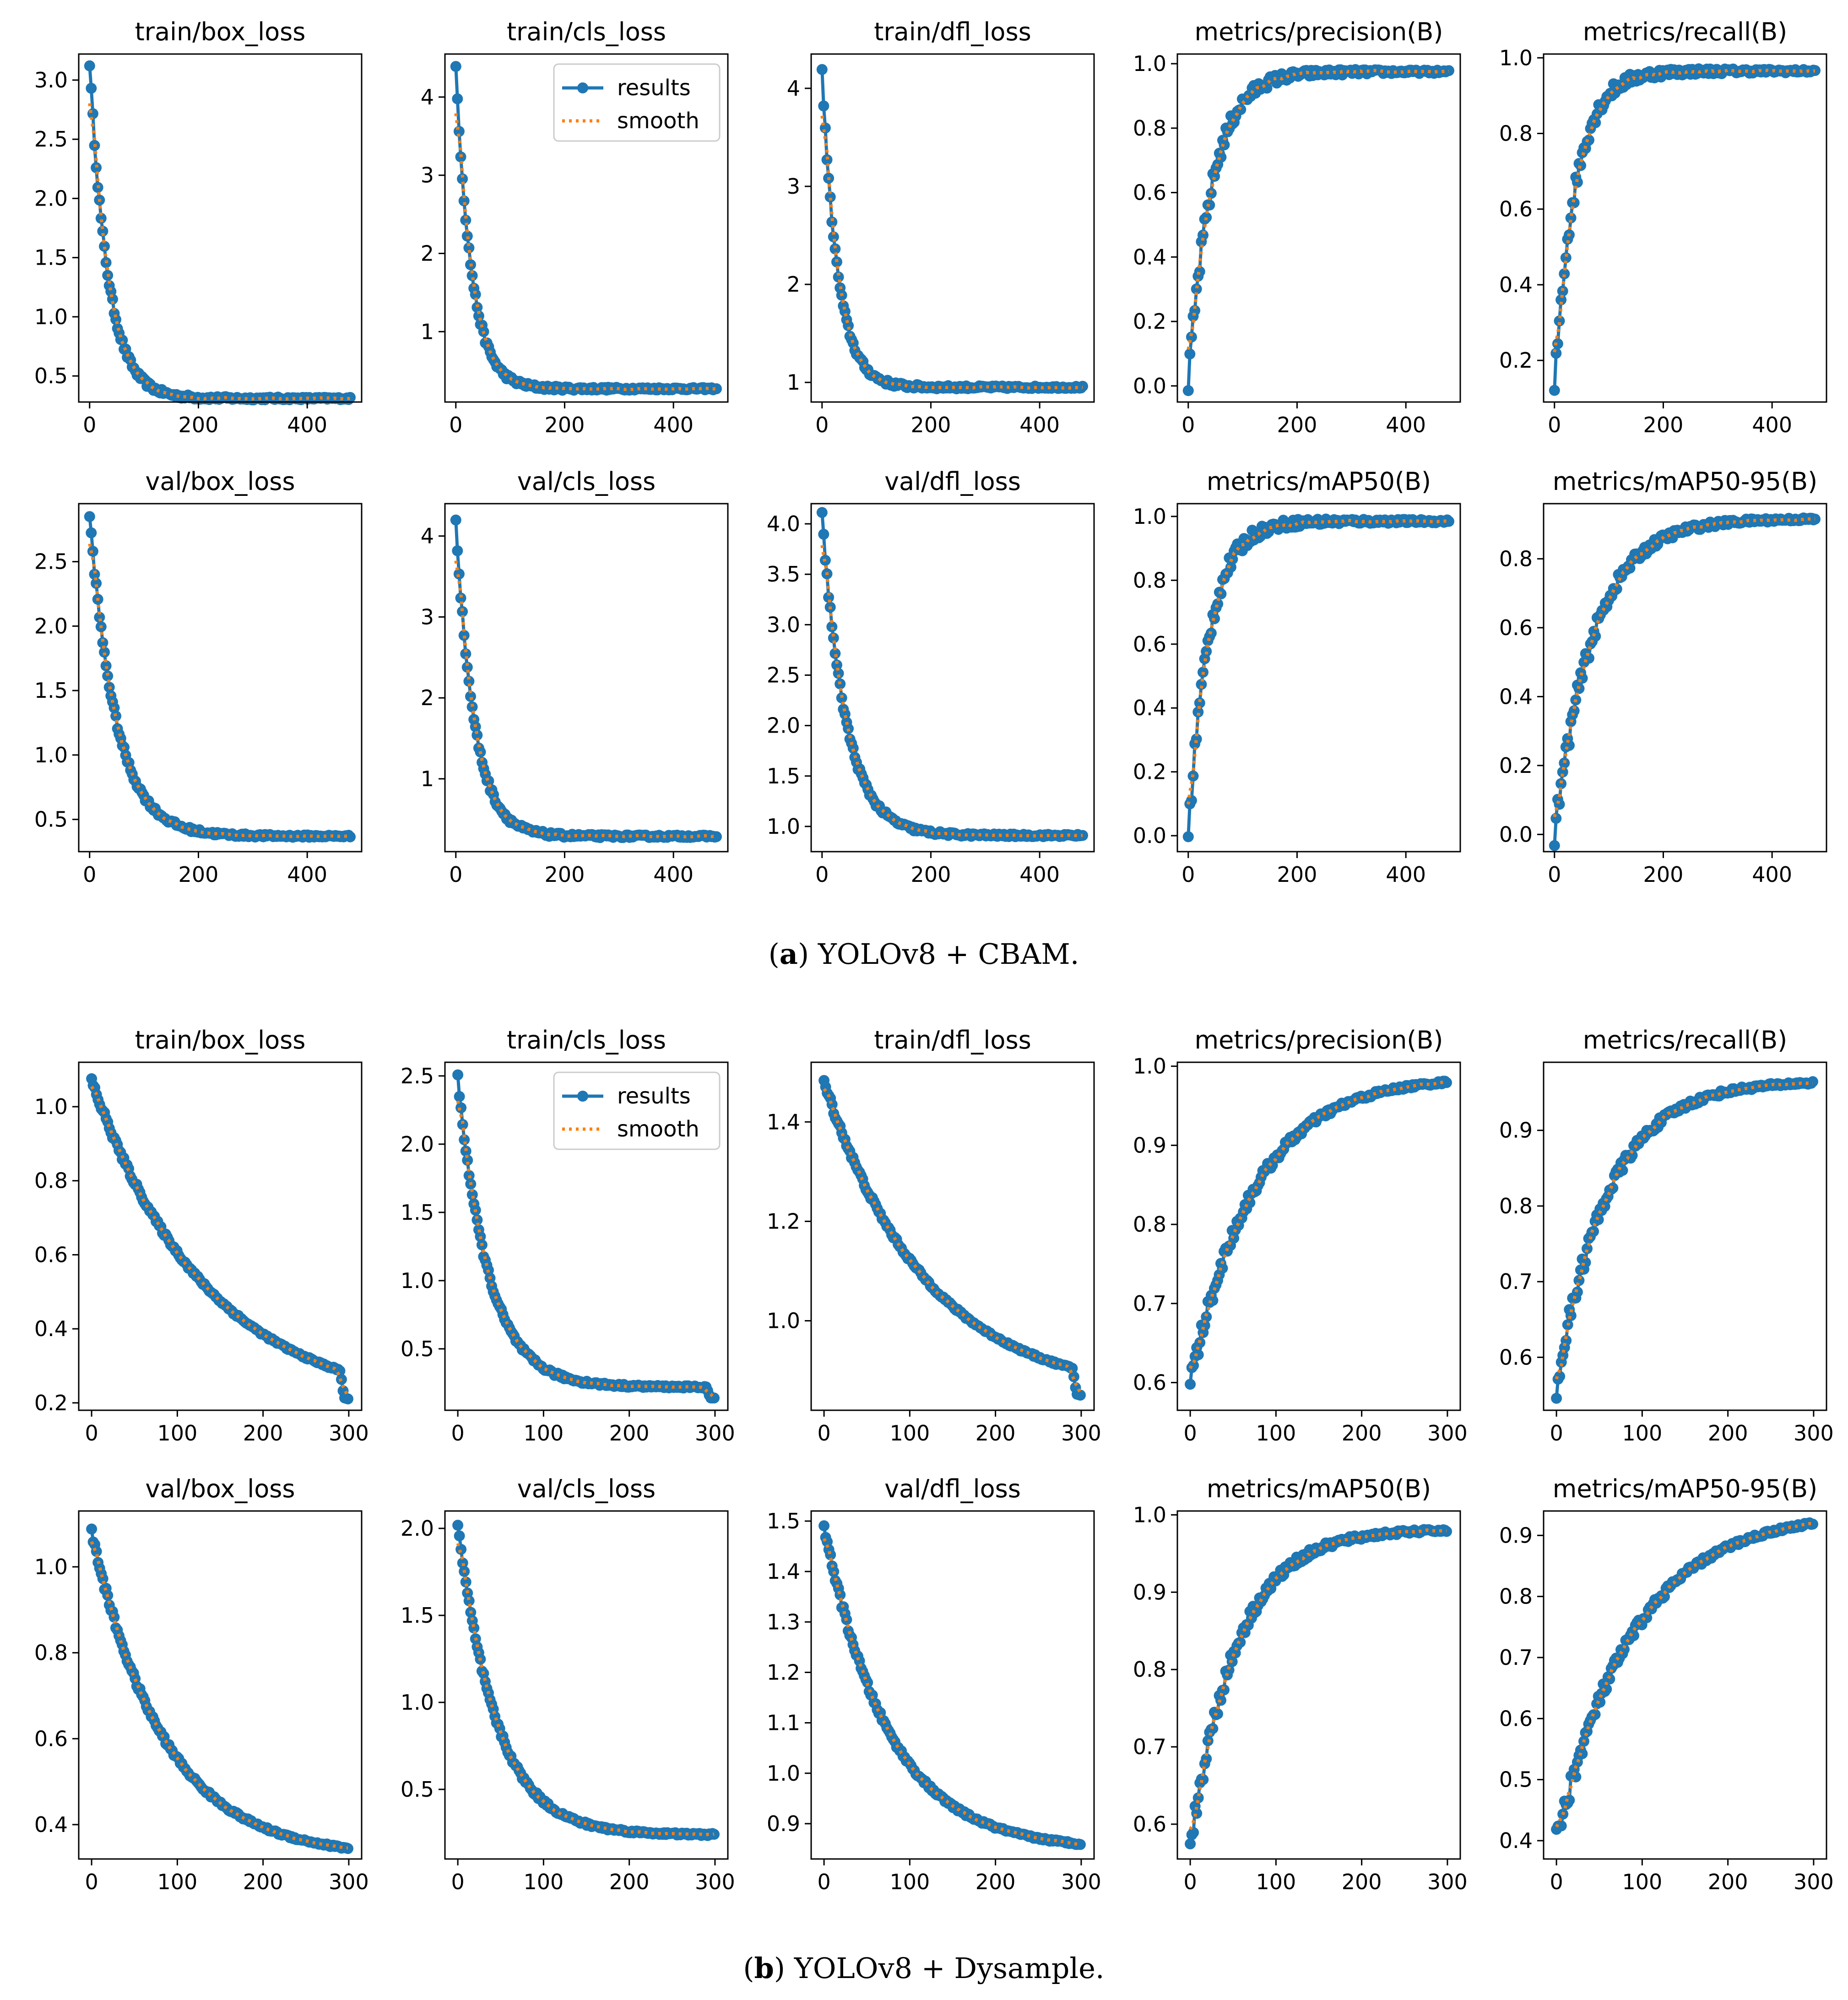  I want to click on y-tick-label: 3, so click(427, 616).